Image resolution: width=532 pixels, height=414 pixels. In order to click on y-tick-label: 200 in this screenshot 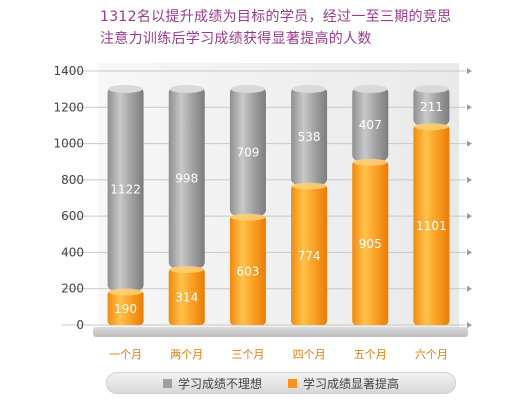, I will do `click(72, 289)`.